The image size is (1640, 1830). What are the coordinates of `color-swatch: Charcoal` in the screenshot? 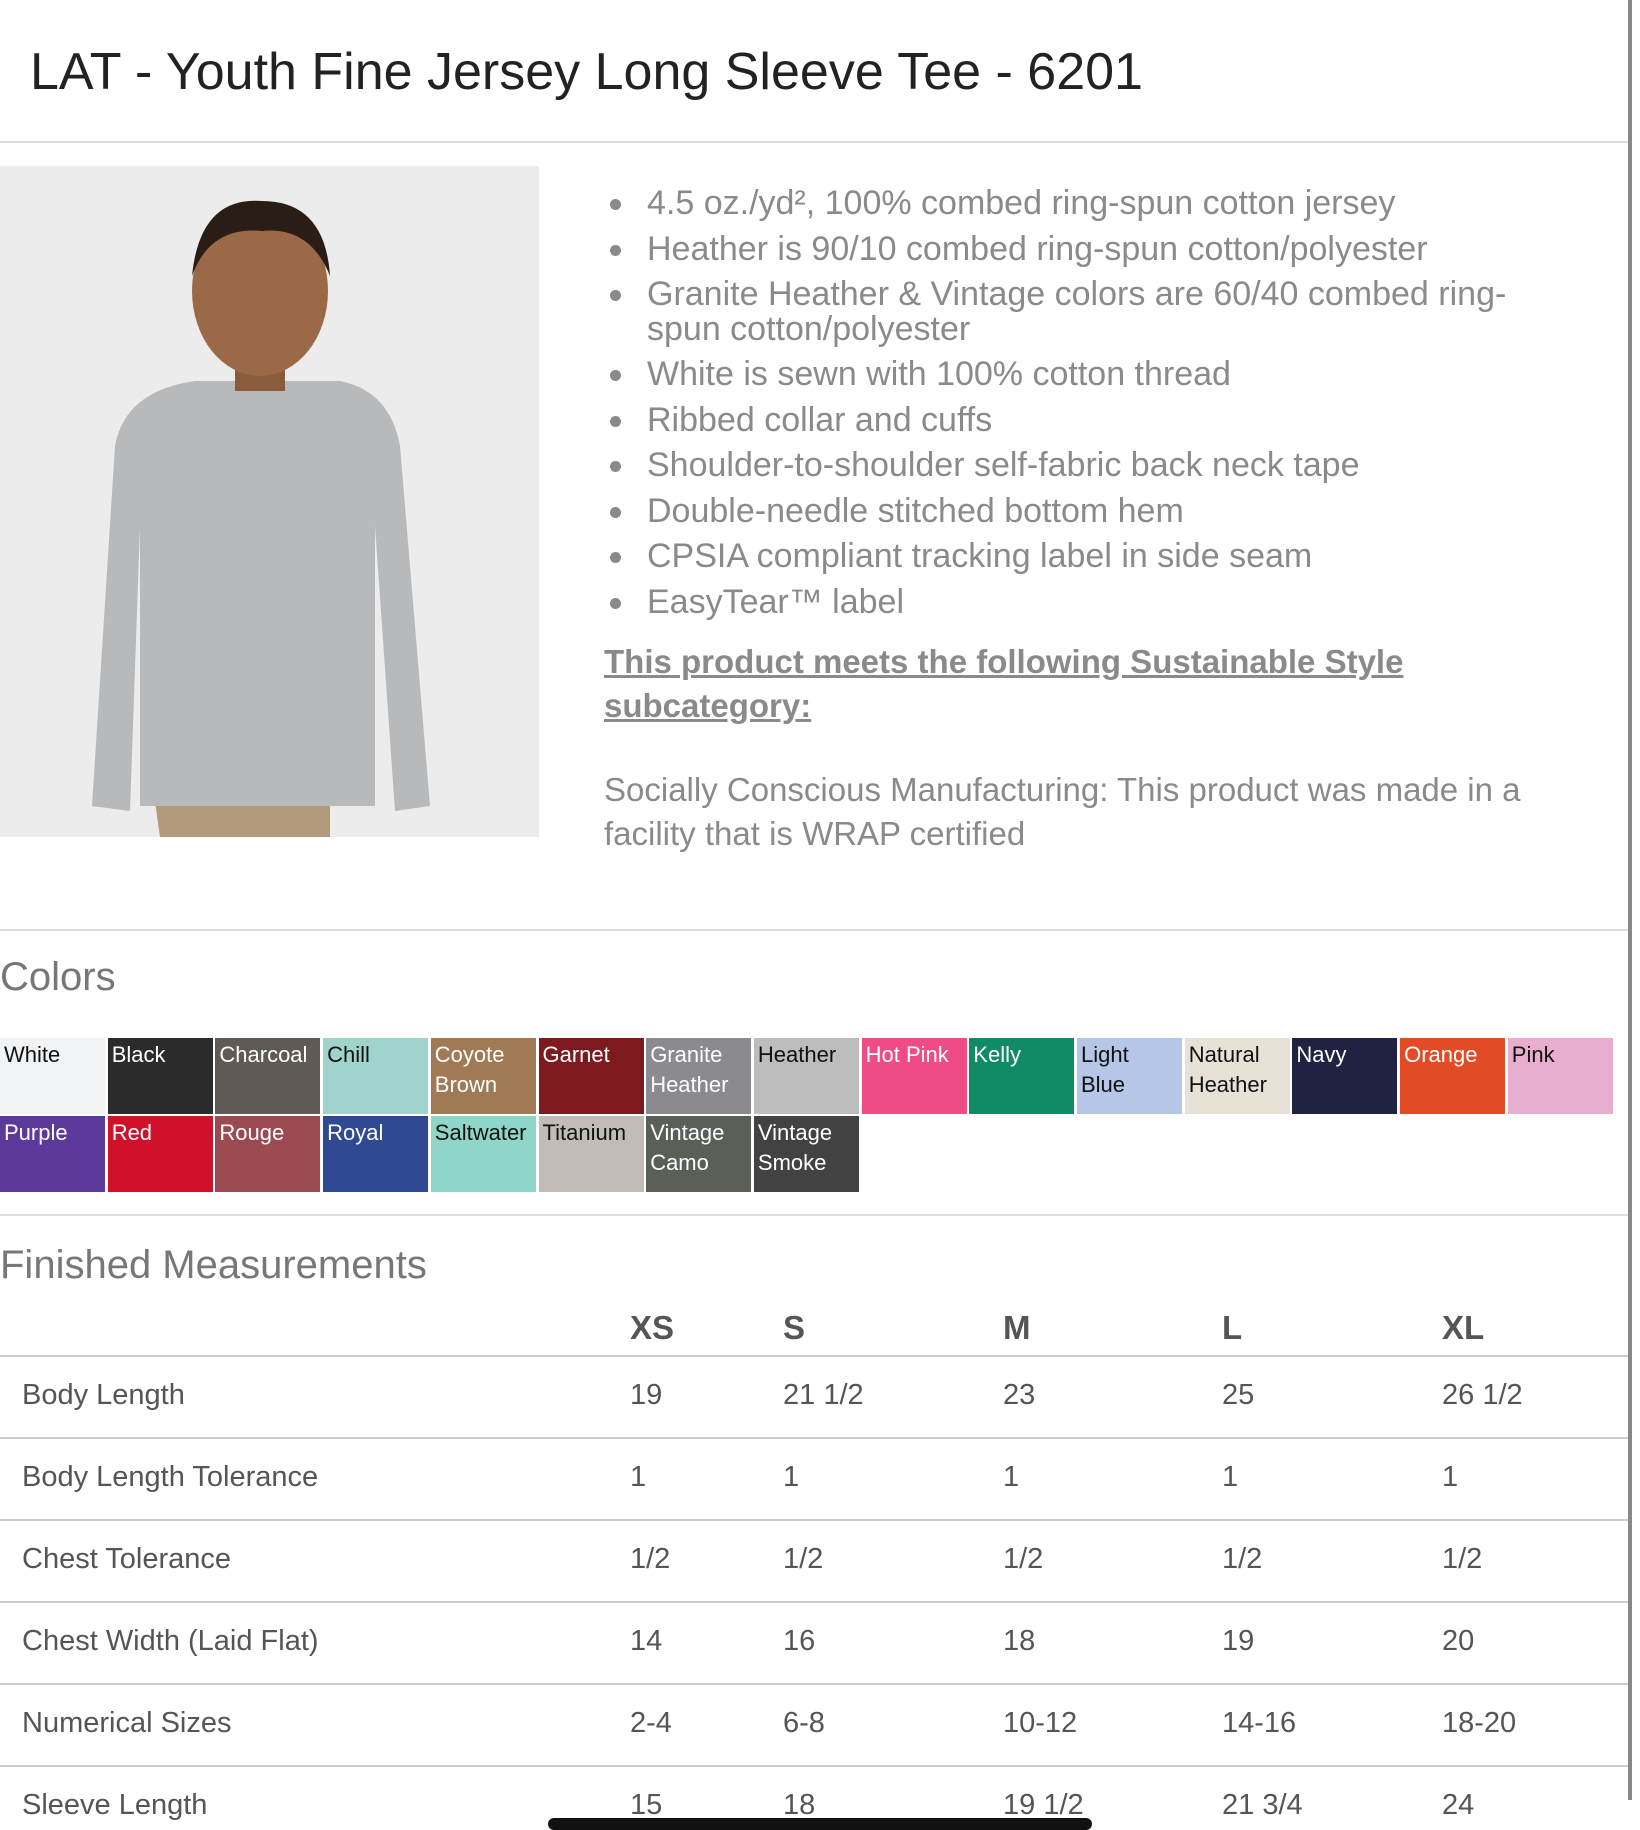 It's located at (268, 1076).